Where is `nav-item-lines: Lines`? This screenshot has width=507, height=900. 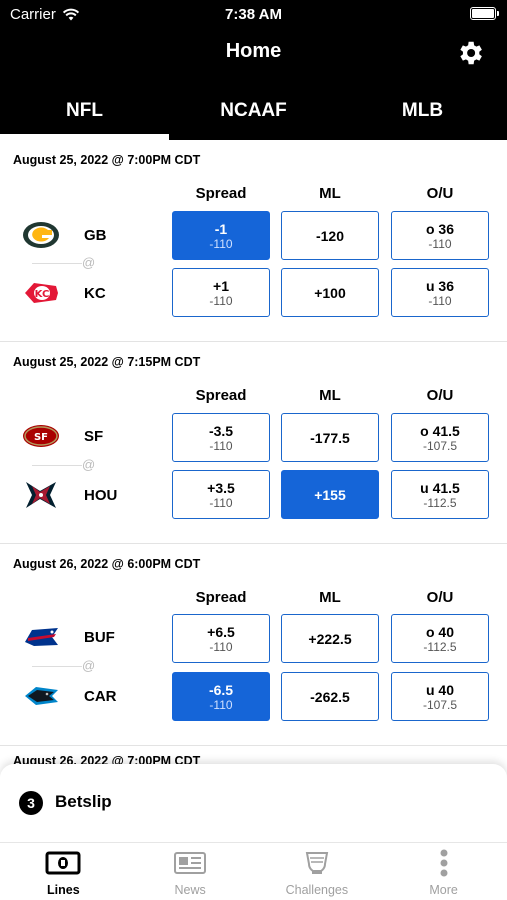 nav-item-lines: Lines is located at coordinates (63, 871).